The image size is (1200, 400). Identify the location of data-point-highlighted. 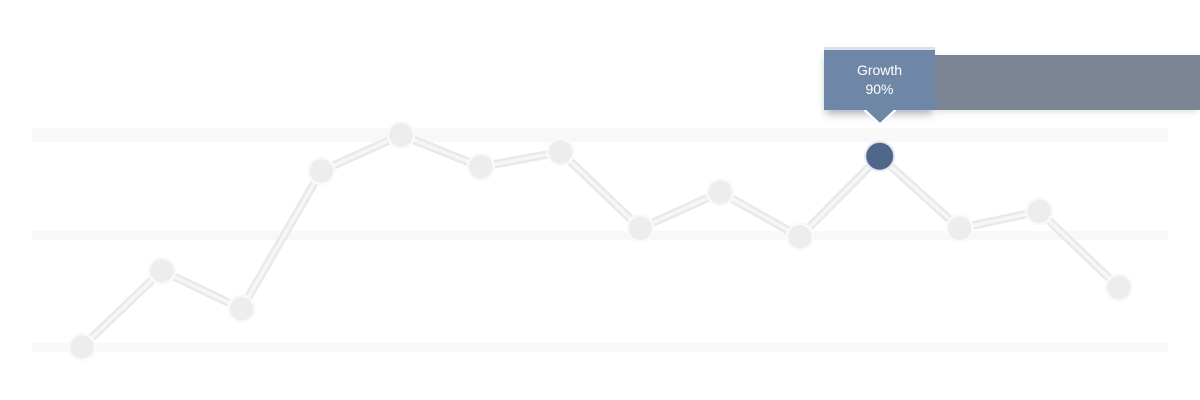
(880, 156).